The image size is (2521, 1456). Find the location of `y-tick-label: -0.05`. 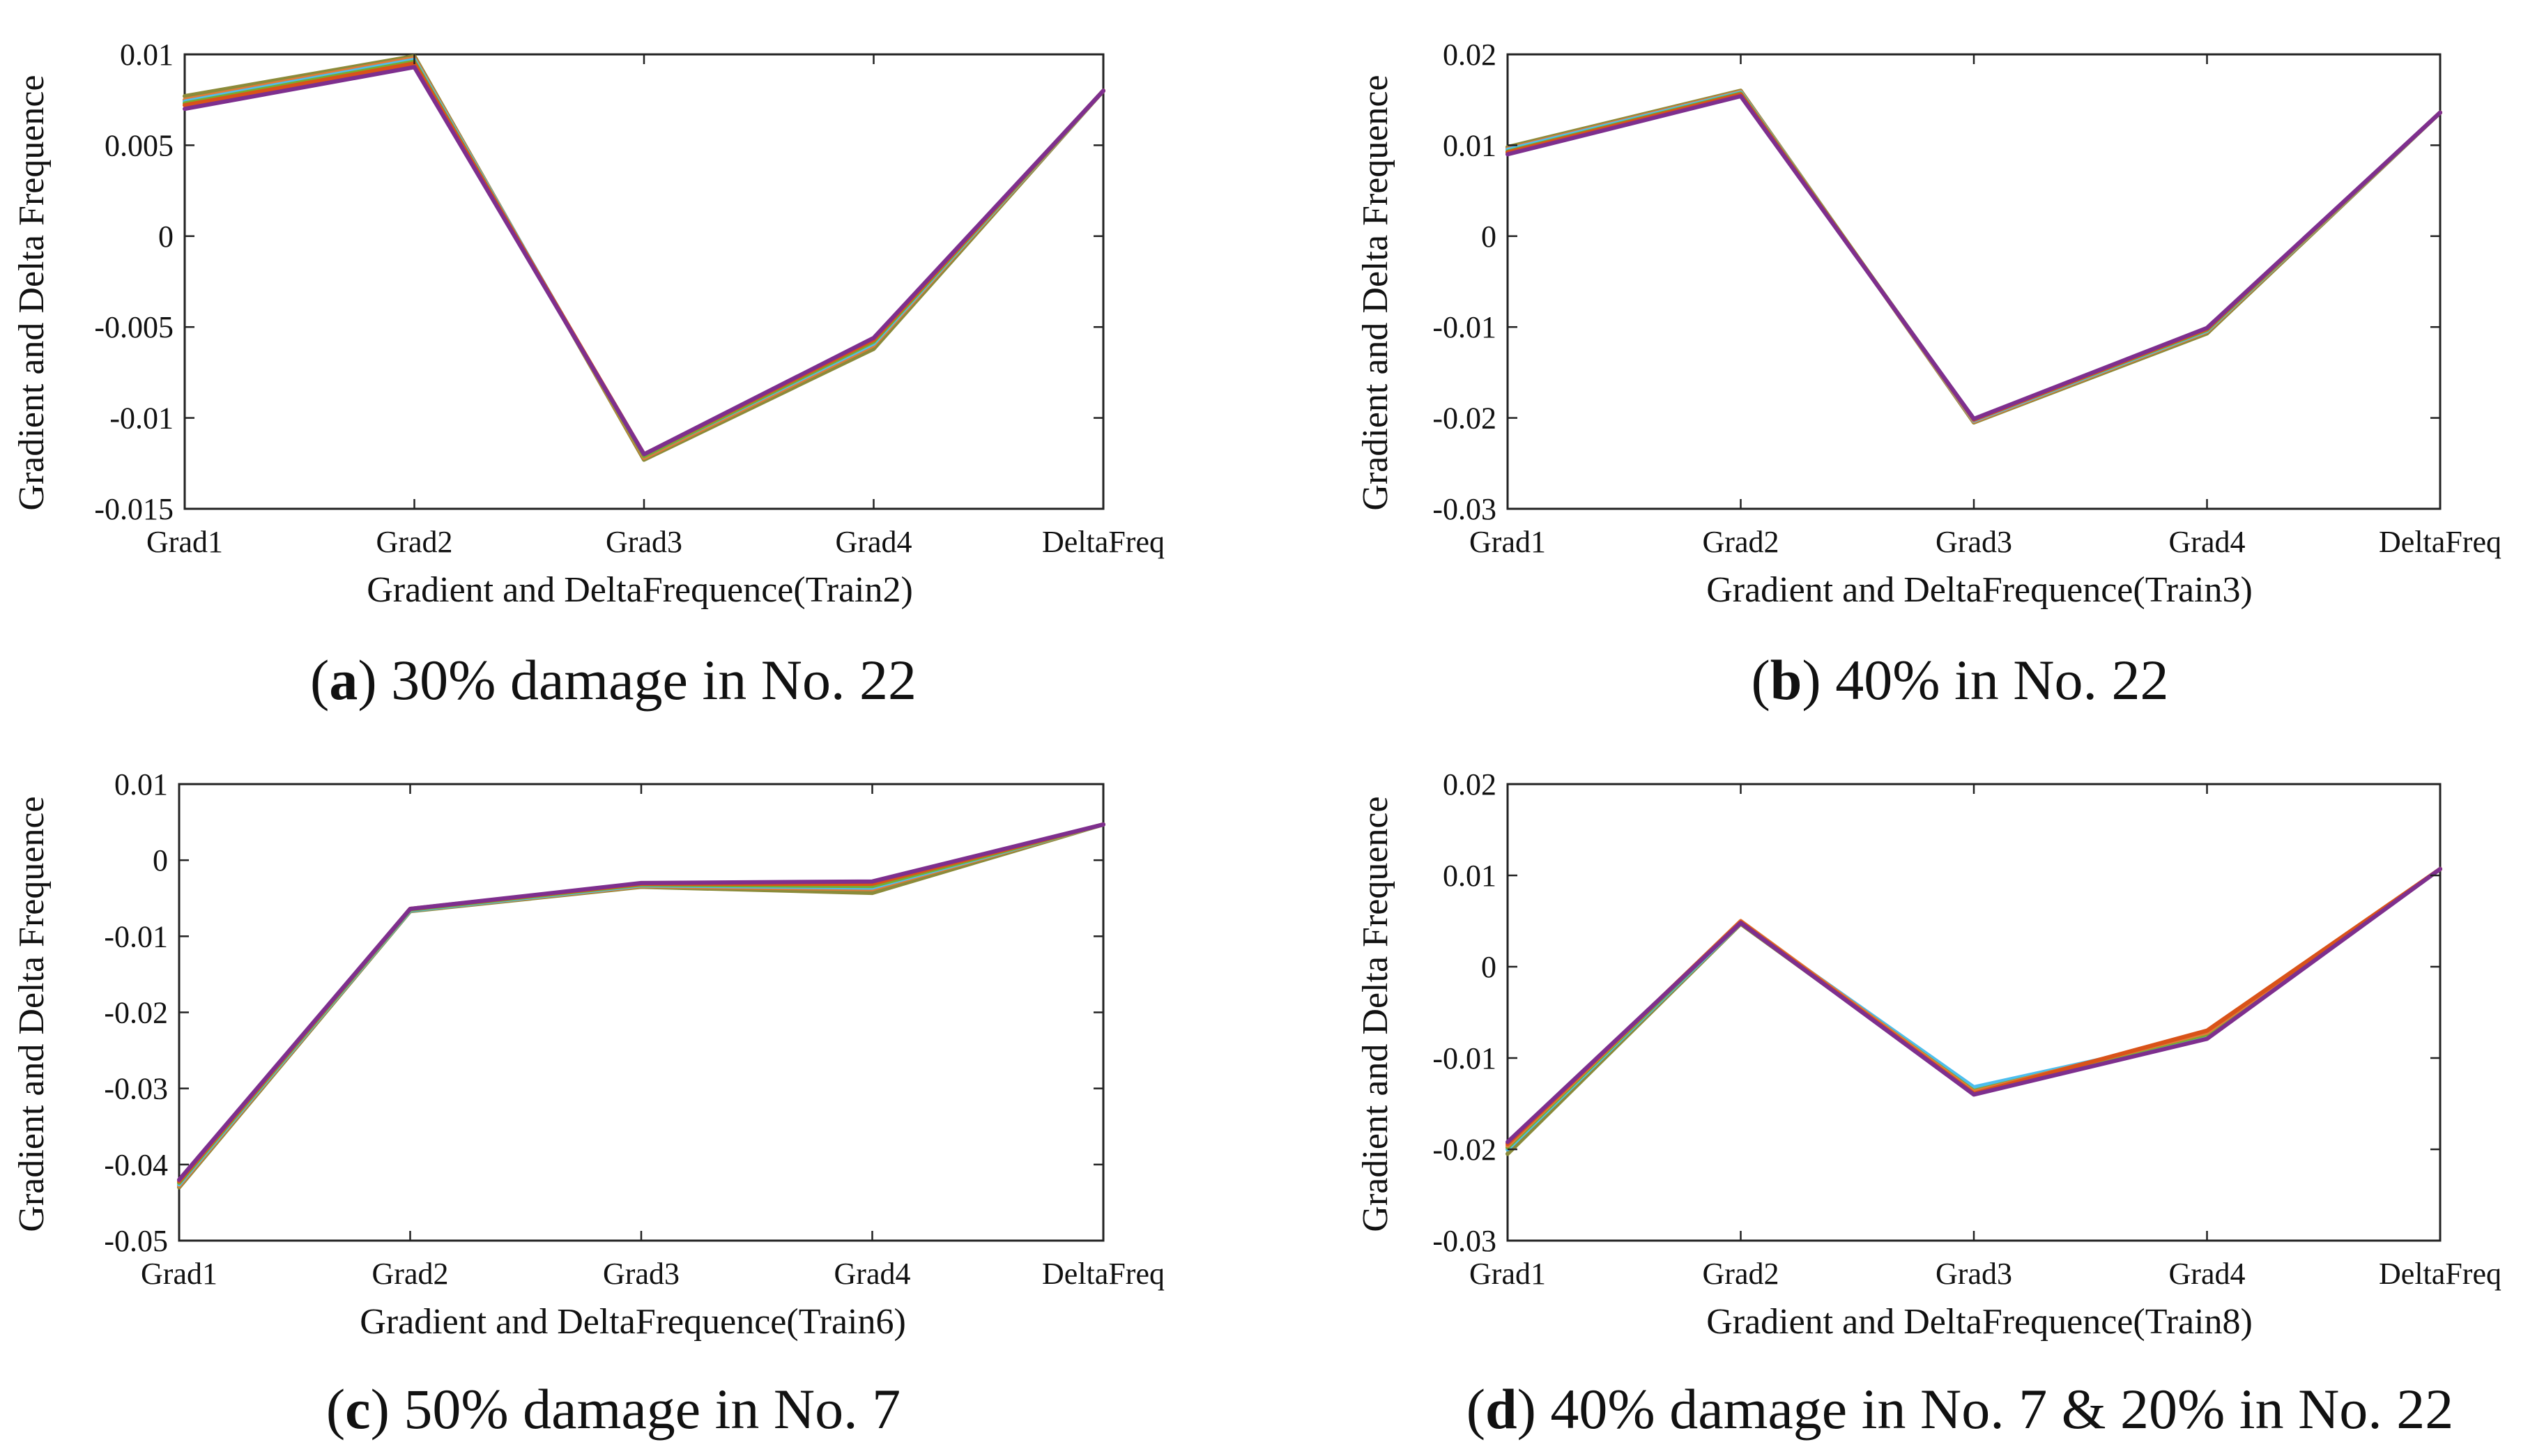

y-tick-label: -0.05 is located at coordinates (136, 1241).